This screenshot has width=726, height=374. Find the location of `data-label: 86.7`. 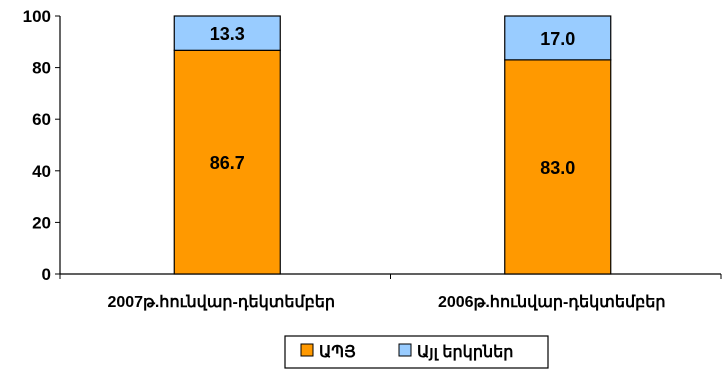

data-label: 86.7 is located at coordinates (227, 163).